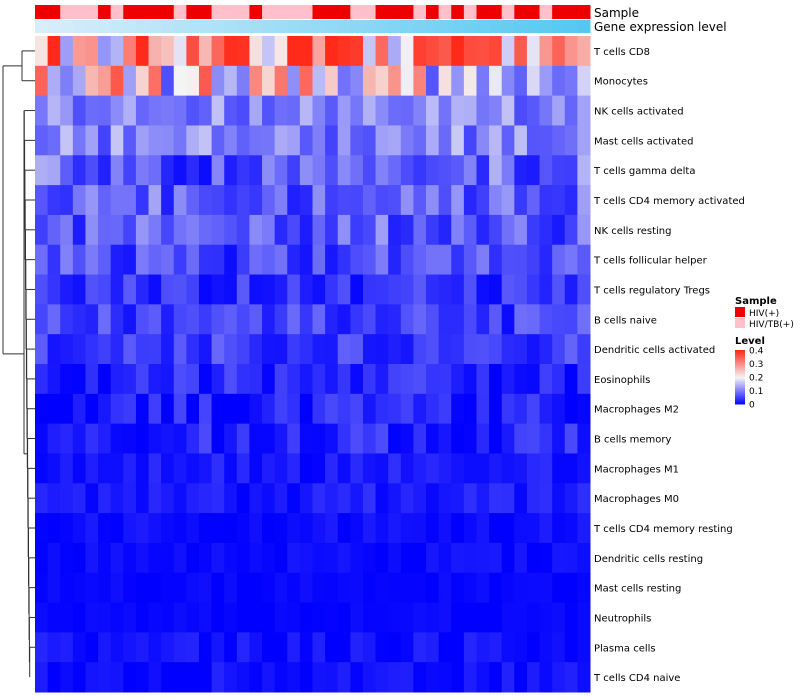 The image size is (800, 700). What do you see at coordinates (105, 26) in the screenshot?
I see `expression-annotation-cell` at bounding box center [105, 26].